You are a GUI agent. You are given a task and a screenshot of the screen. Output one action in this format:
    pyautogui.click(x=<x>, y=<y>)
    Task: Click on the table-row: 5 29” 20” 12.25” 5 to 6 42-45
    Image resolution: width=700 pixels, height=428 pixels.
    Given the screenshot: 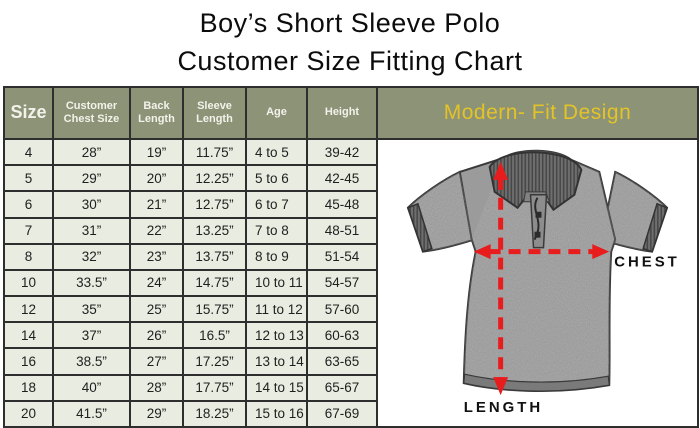 What is the action you would take?
    pyautogui.click(x=350, y=178)
    